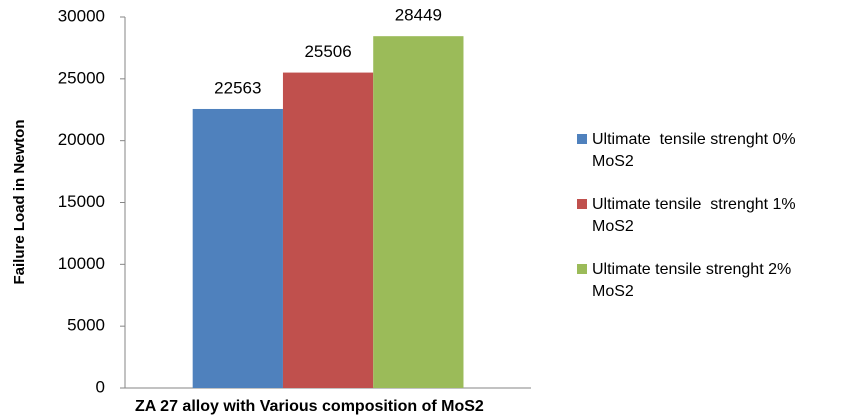 This screenshot has width=853, height=418. I want to click on legend-label: Ultimate tensile strenght 1% MoS2, so click(696, 215).